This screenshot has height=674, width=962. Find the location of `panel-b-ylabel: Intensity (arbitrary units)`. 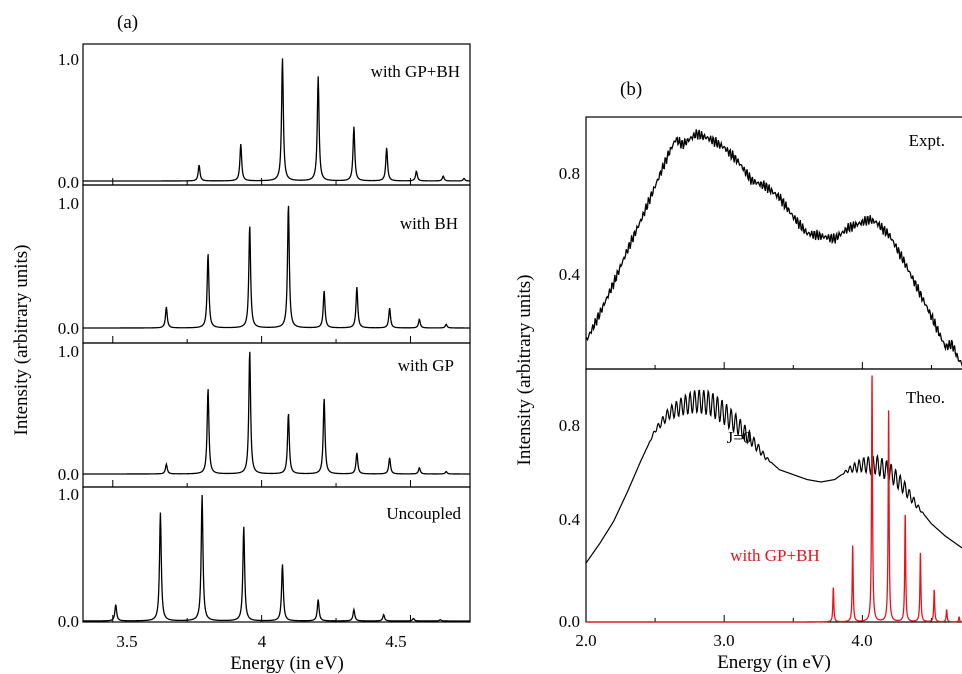

panel-b-ylabel: Intensity (arbitrary units) is located at coordinates (524, 369).